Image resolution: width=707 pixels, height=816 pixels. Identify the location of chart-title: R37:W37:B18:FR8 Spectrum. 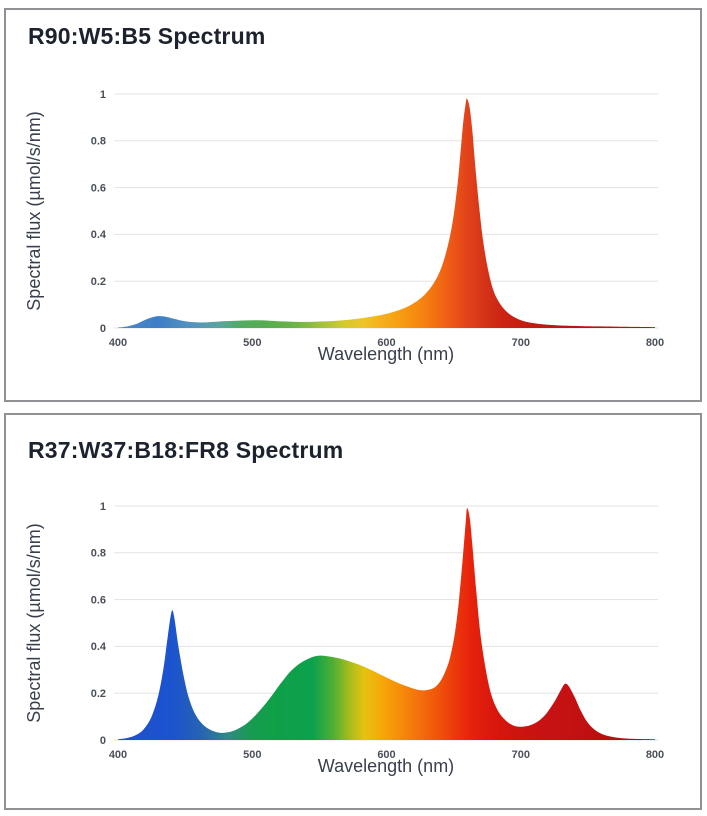
(186, 450).